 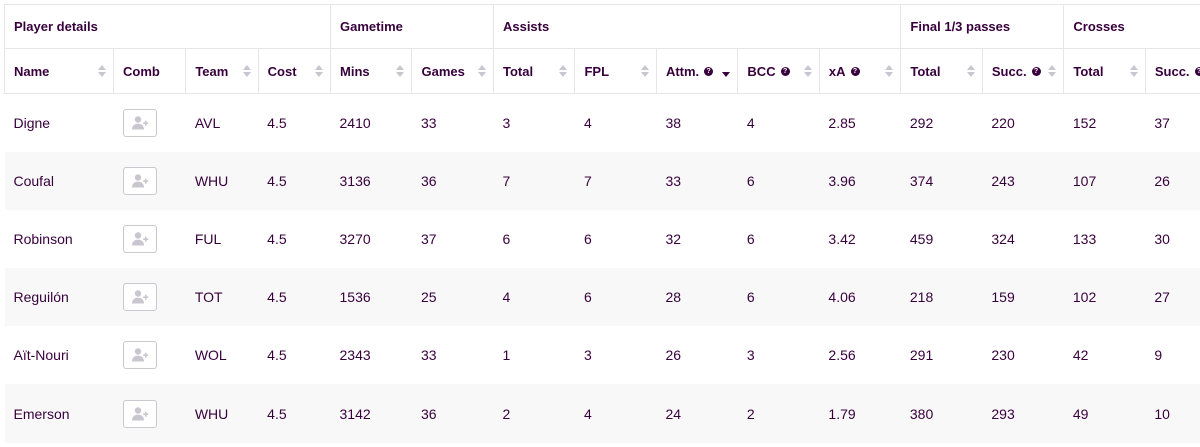 I want to click on cell-f3-succ: 230, so click(x=1003, y=355).